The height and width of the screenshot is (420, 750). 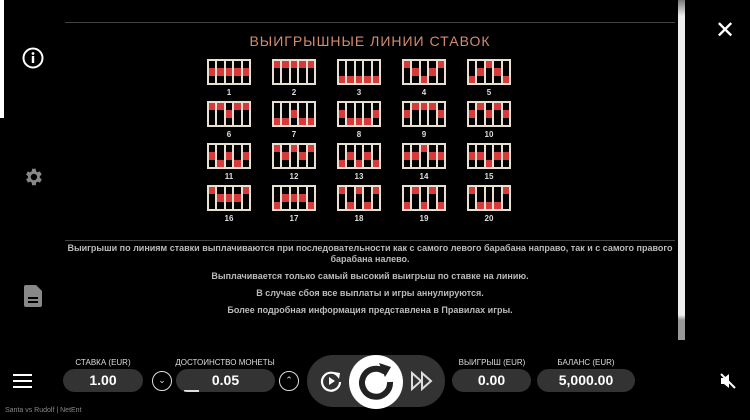 What do you see at coordinates (681, 170) in the screenshot?
I see `scrollbar` at bounding box center [681, 170].